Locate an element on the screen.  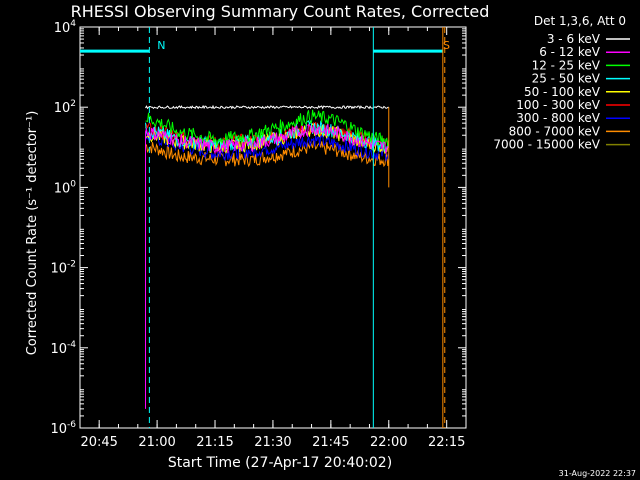
legend-header: Det 1,3,6, Att 0 is located at coordinates (580, 21).